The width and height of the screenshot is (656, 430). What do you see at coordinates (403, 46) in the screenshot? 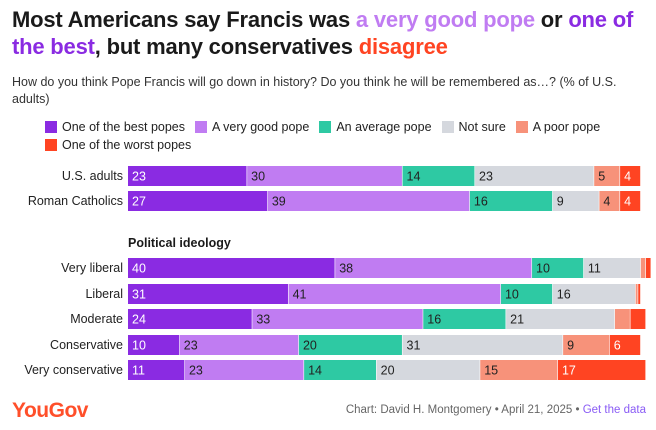
I see `title-highlight-disagree: disagree` at bounding box center [403, 46].